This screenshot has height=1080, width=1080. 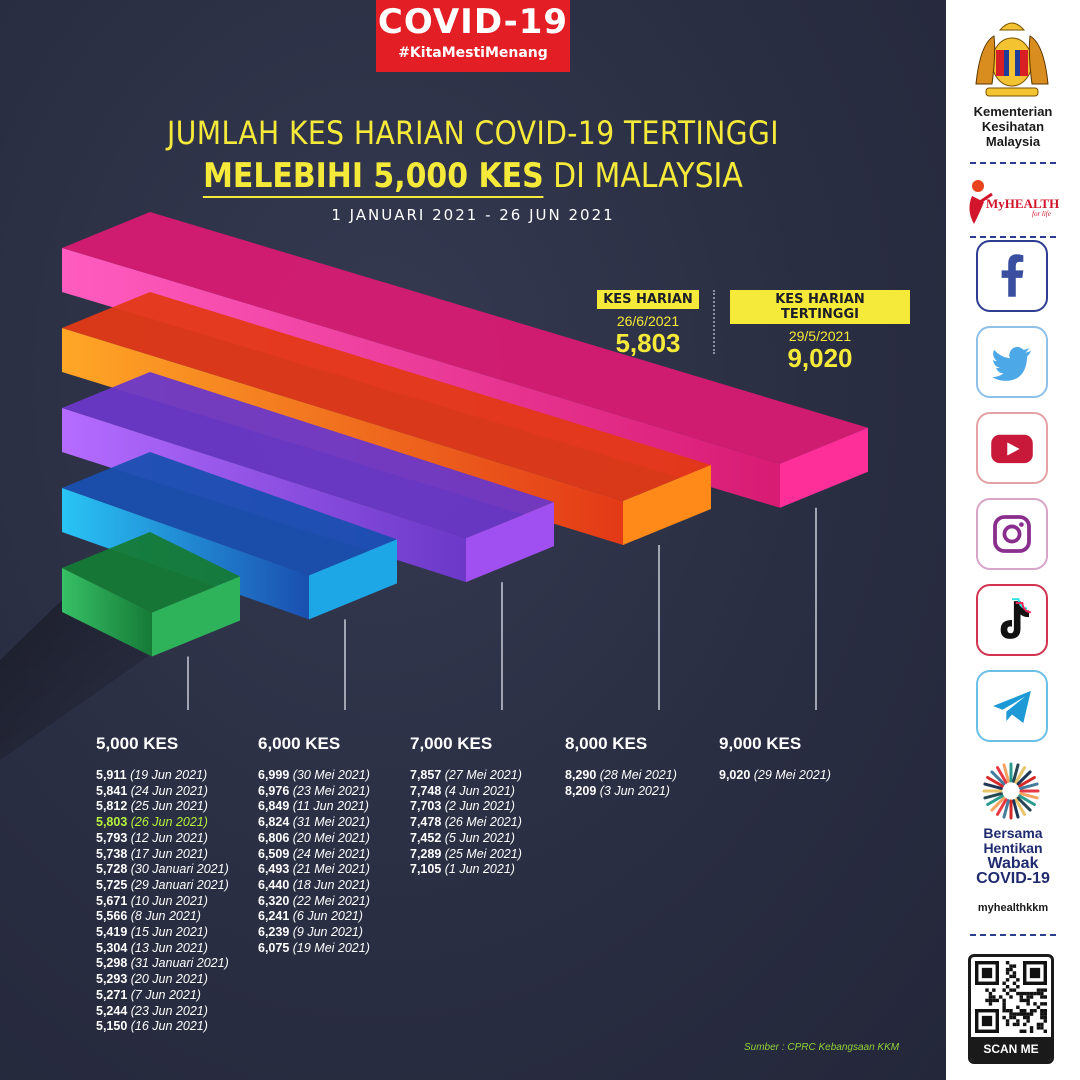 I want to click on covid-badge: COVID-19 #KitaMestiMenang, so click(x=473, y=36).